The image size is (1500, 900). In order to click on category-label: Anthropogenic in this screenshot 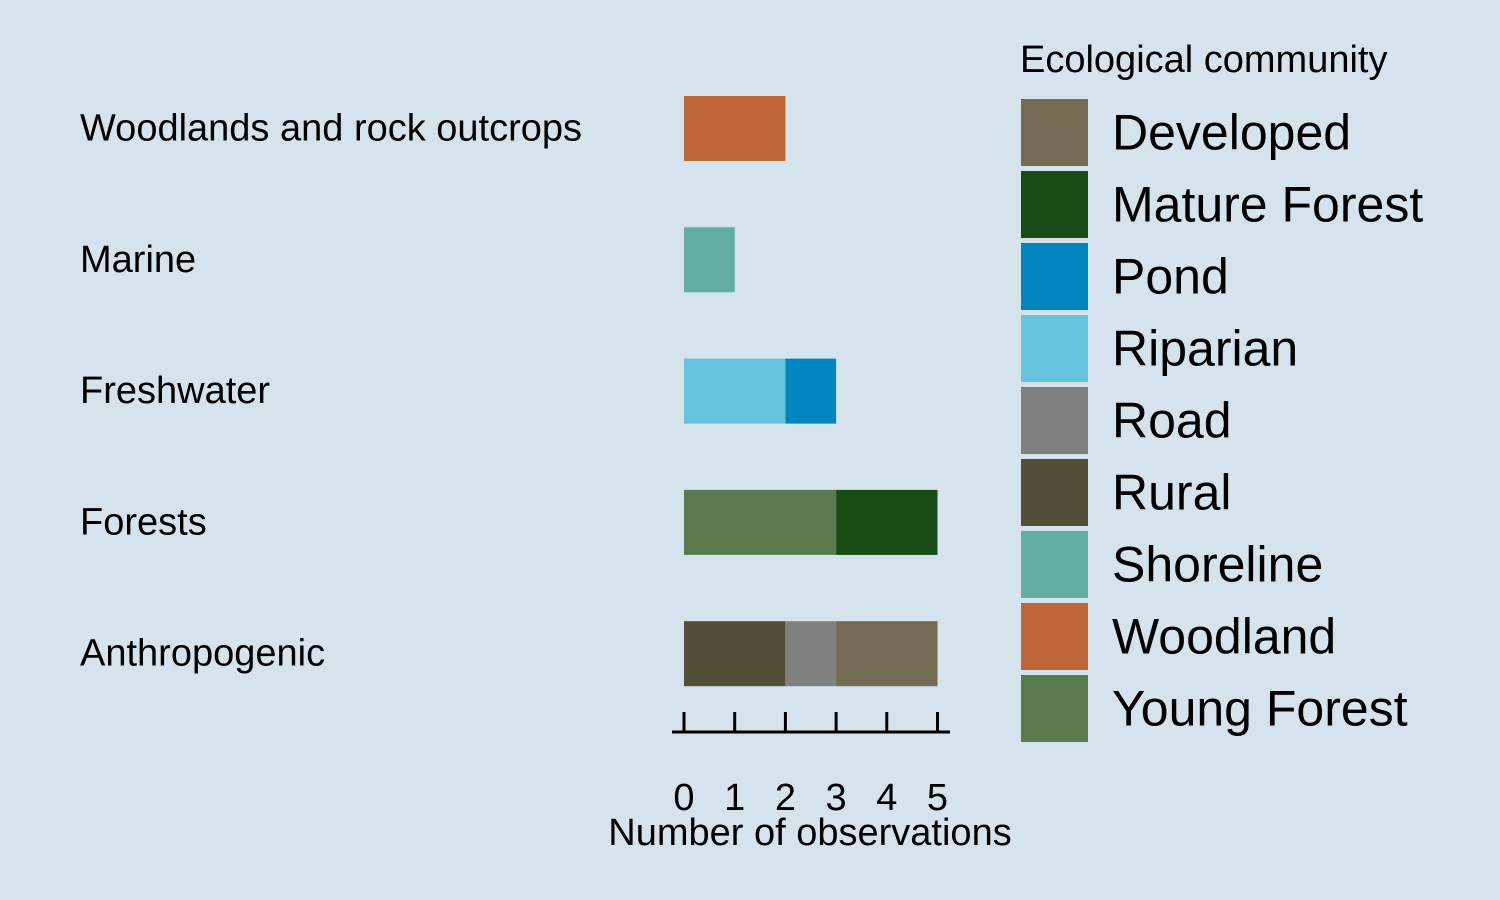, I will do `click(202, 654)`.